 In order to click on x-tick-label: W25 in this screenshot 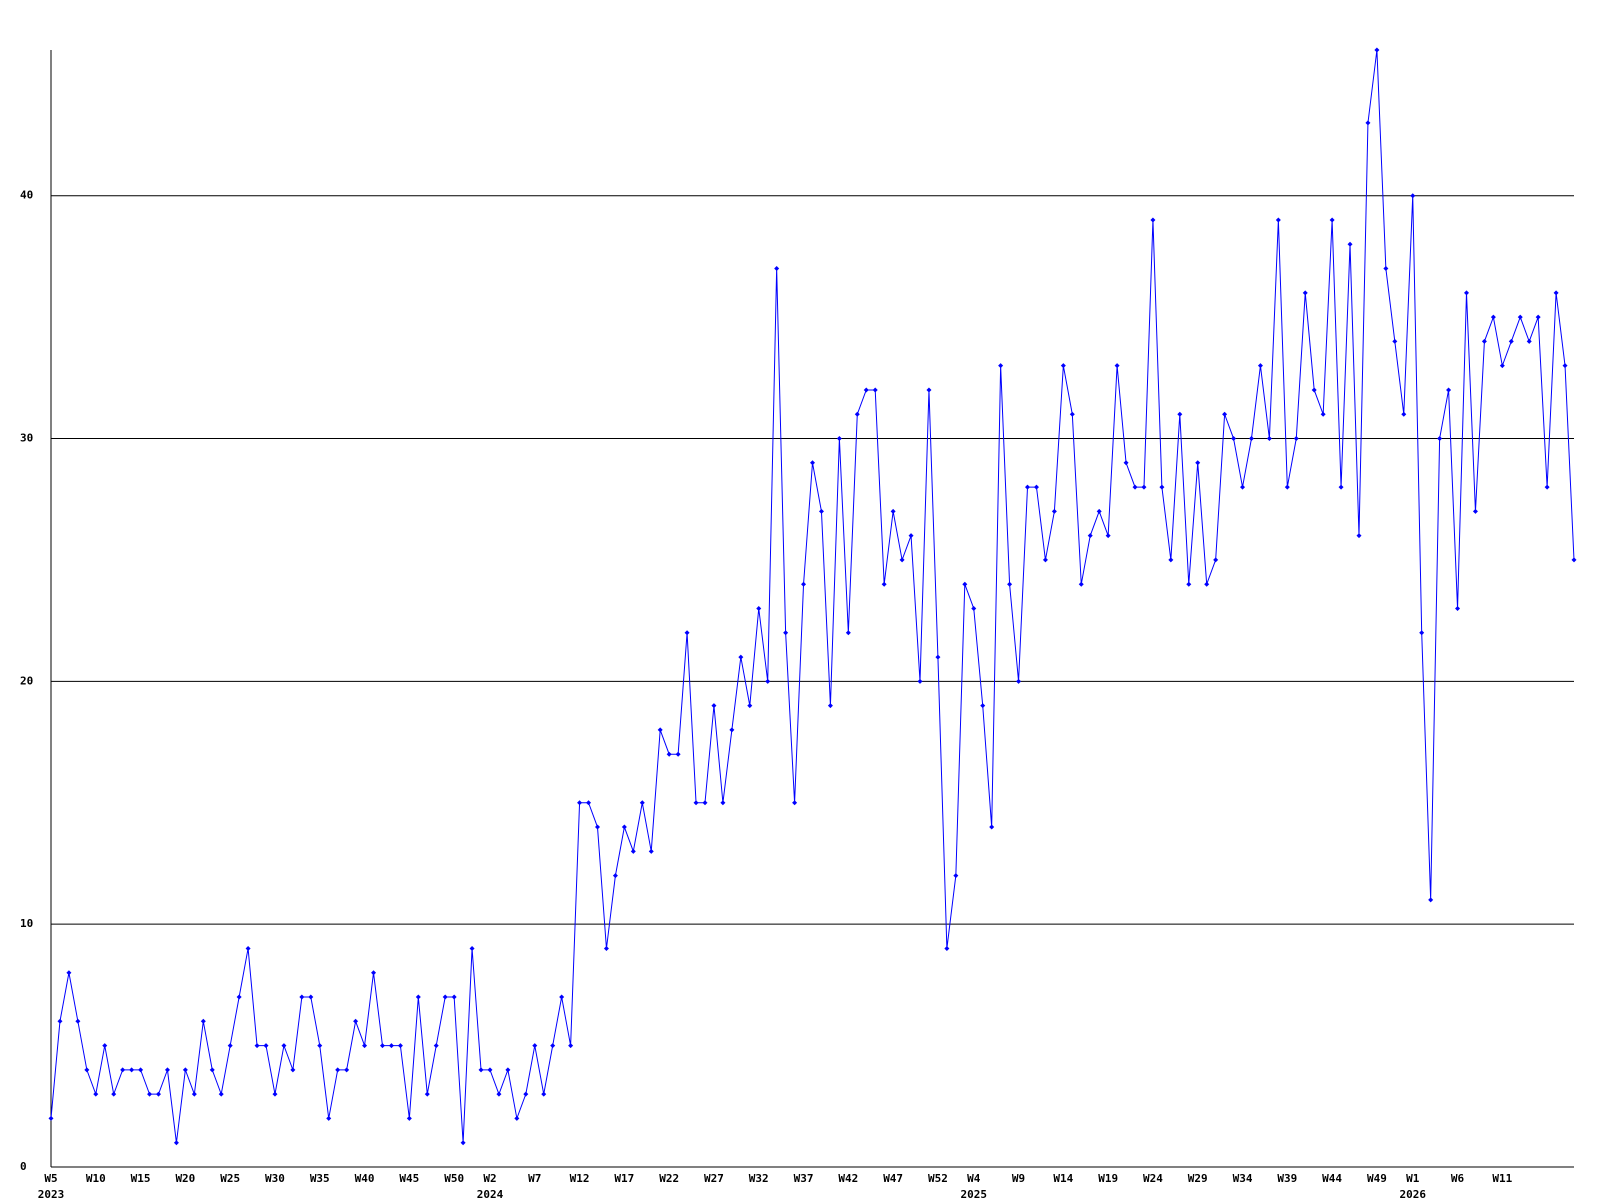, I will do `click(230, 1178)`.